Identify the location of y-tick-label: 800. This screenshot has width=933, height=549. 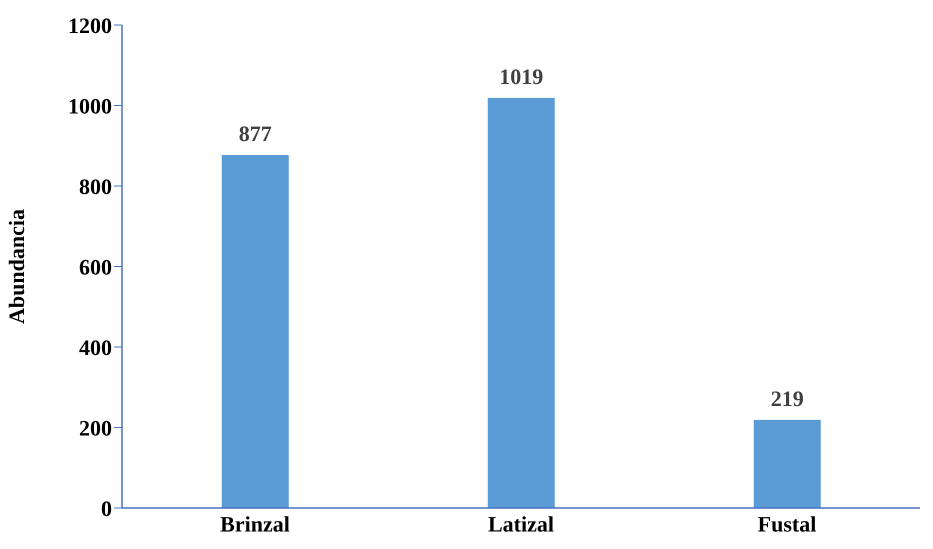
(95, 186).